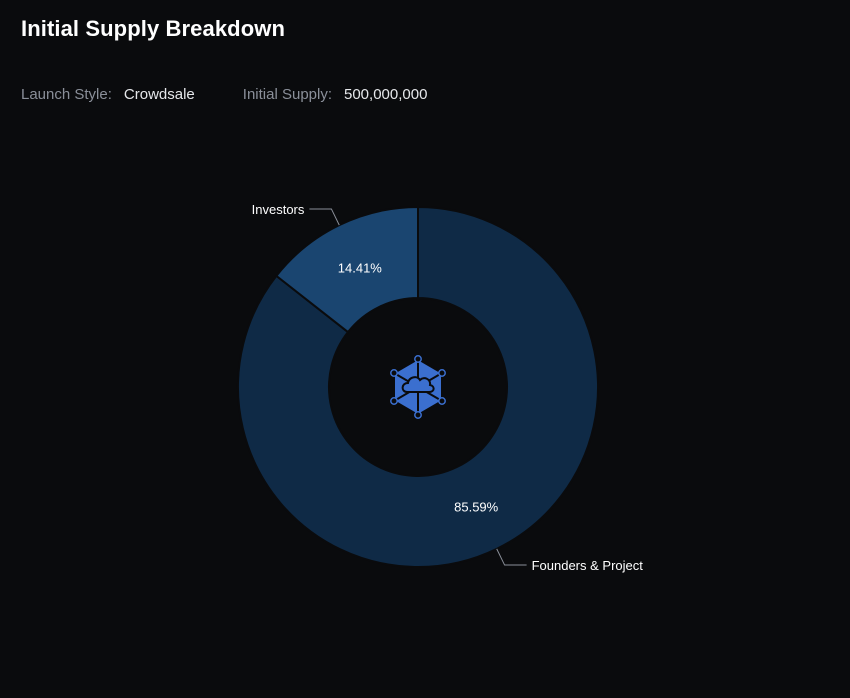 This screenshot has height=698, width=850. Describe the element at coordinates (360, 267) in the screenshot. I see `slice-percent-label-investors: 14.41%` at that location.